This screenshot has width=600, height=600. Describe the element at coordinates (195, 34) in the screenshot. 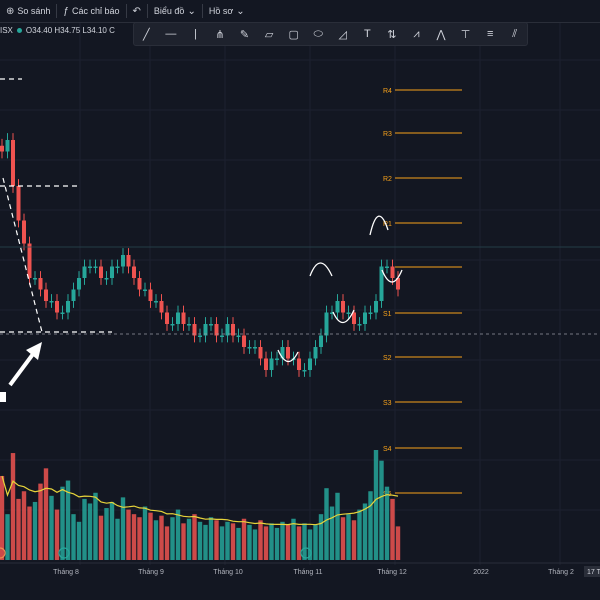

I see `vertical-line-icon: |` at that location.